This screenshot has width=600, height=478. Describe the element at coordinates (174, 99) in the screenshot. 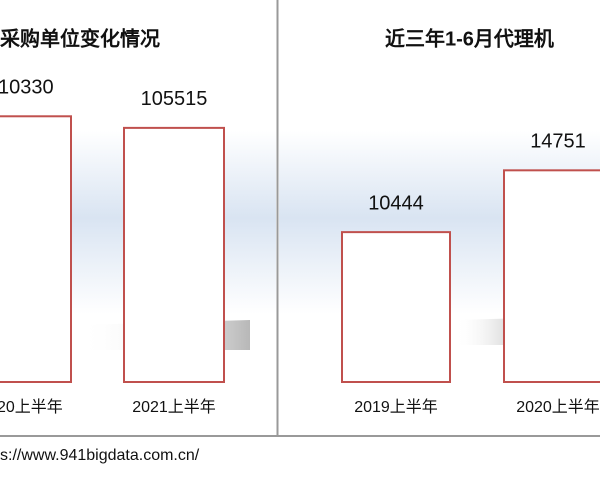

I see `value-label: 105515` at that location.